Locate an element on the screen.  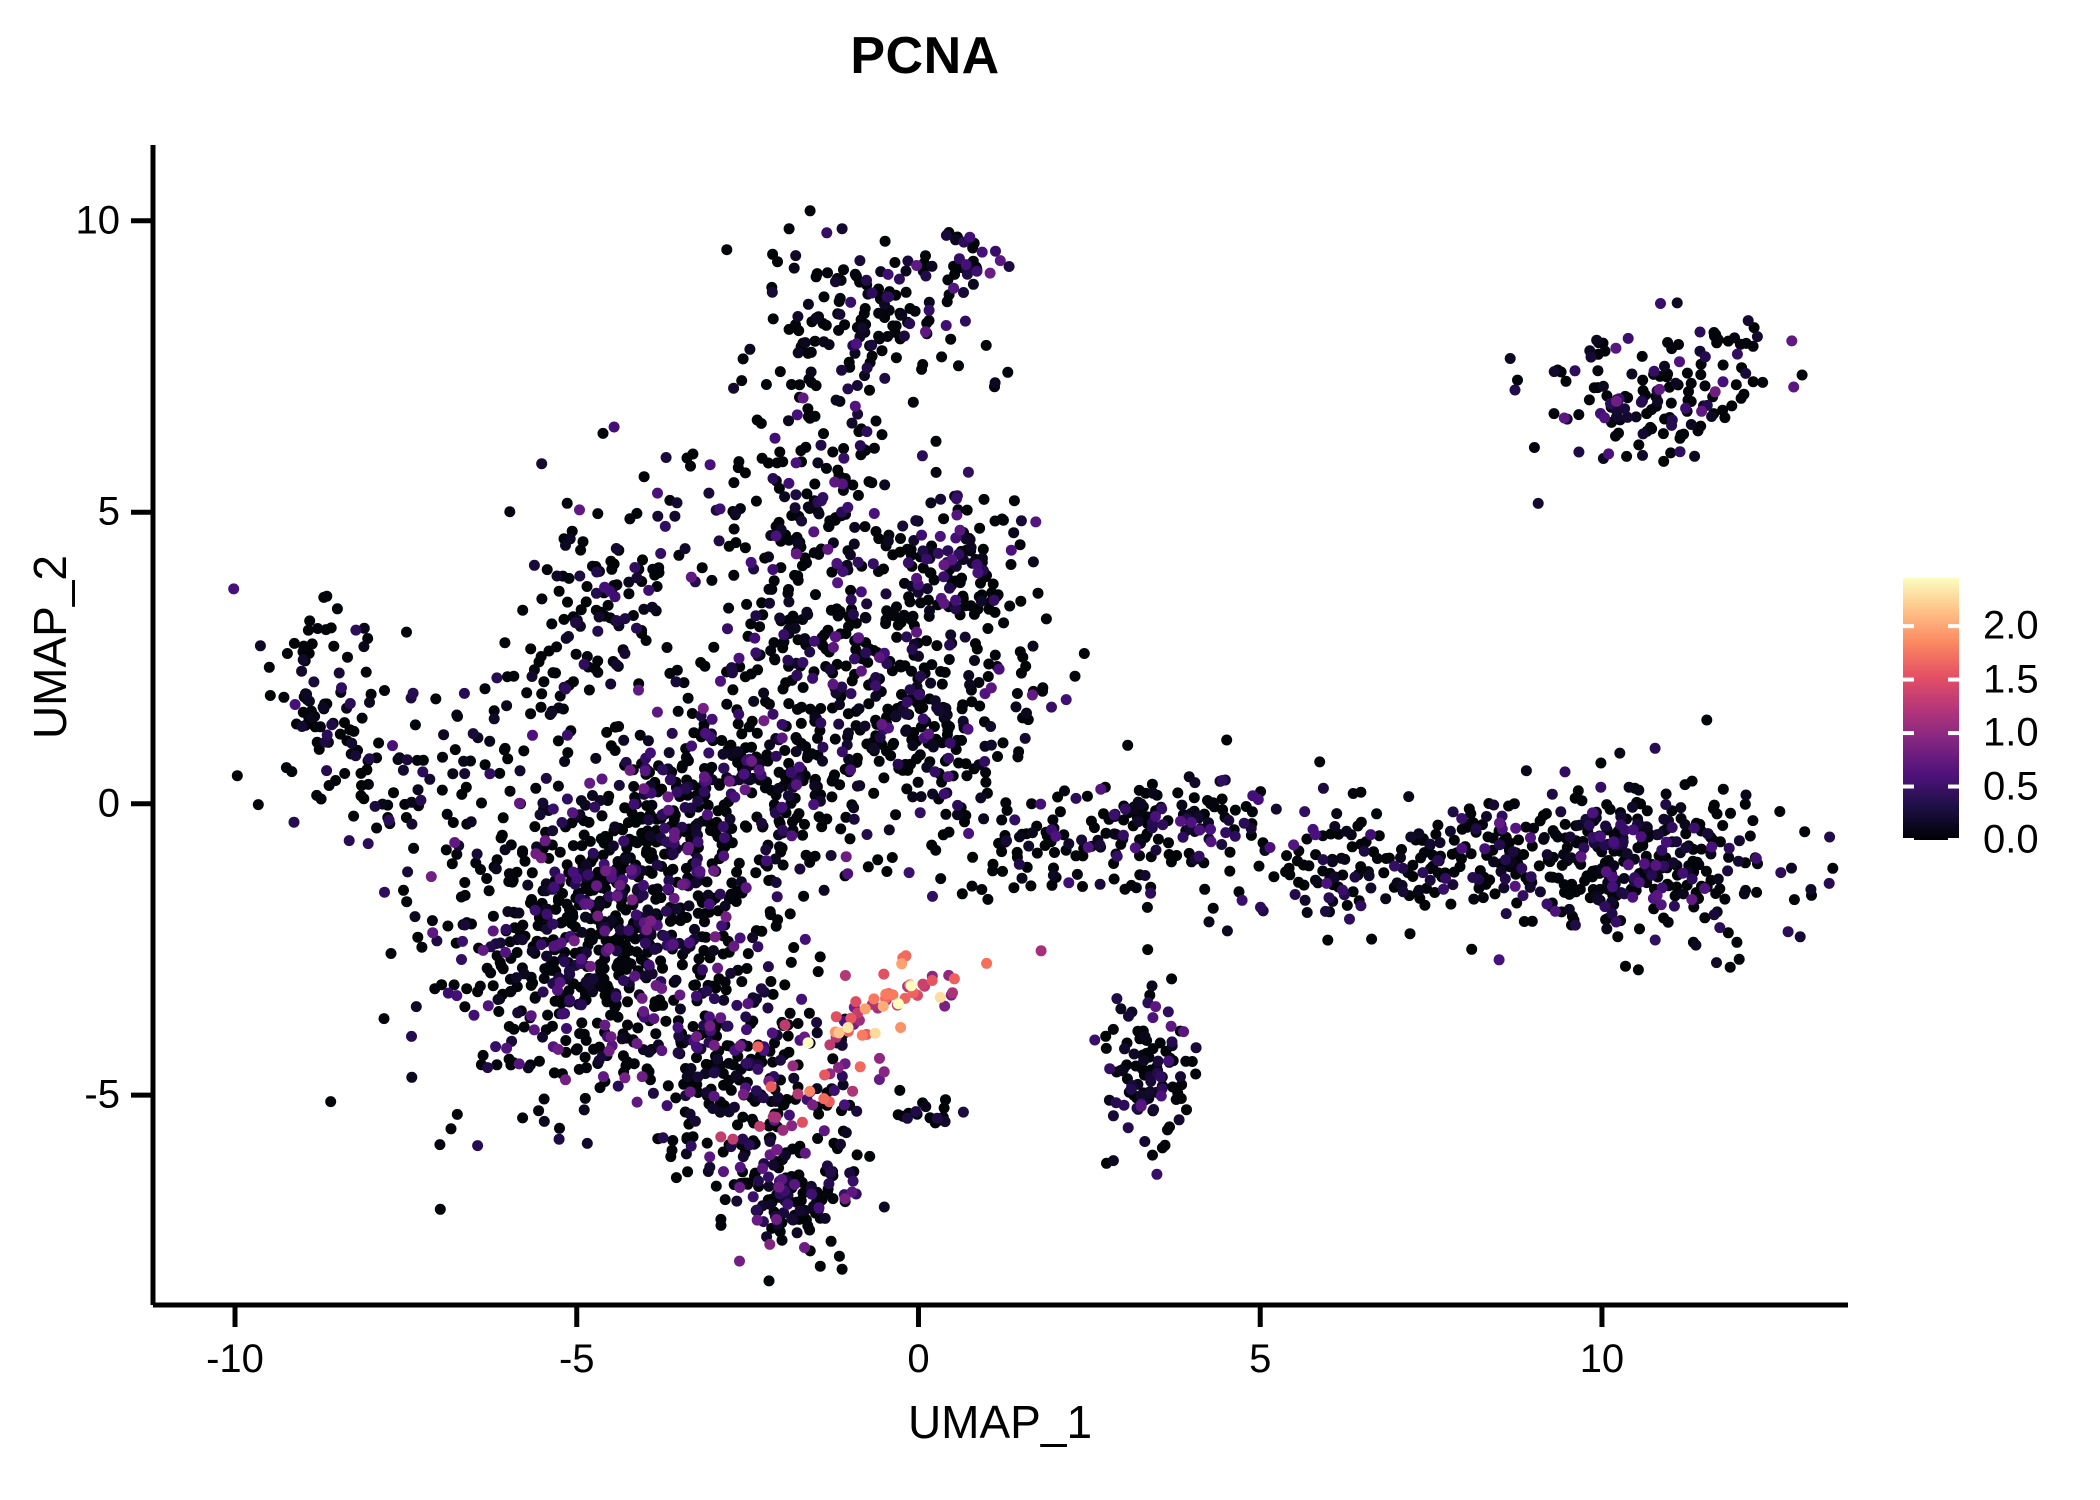
colorbar-ticks is located at coordinates (1931, 733).